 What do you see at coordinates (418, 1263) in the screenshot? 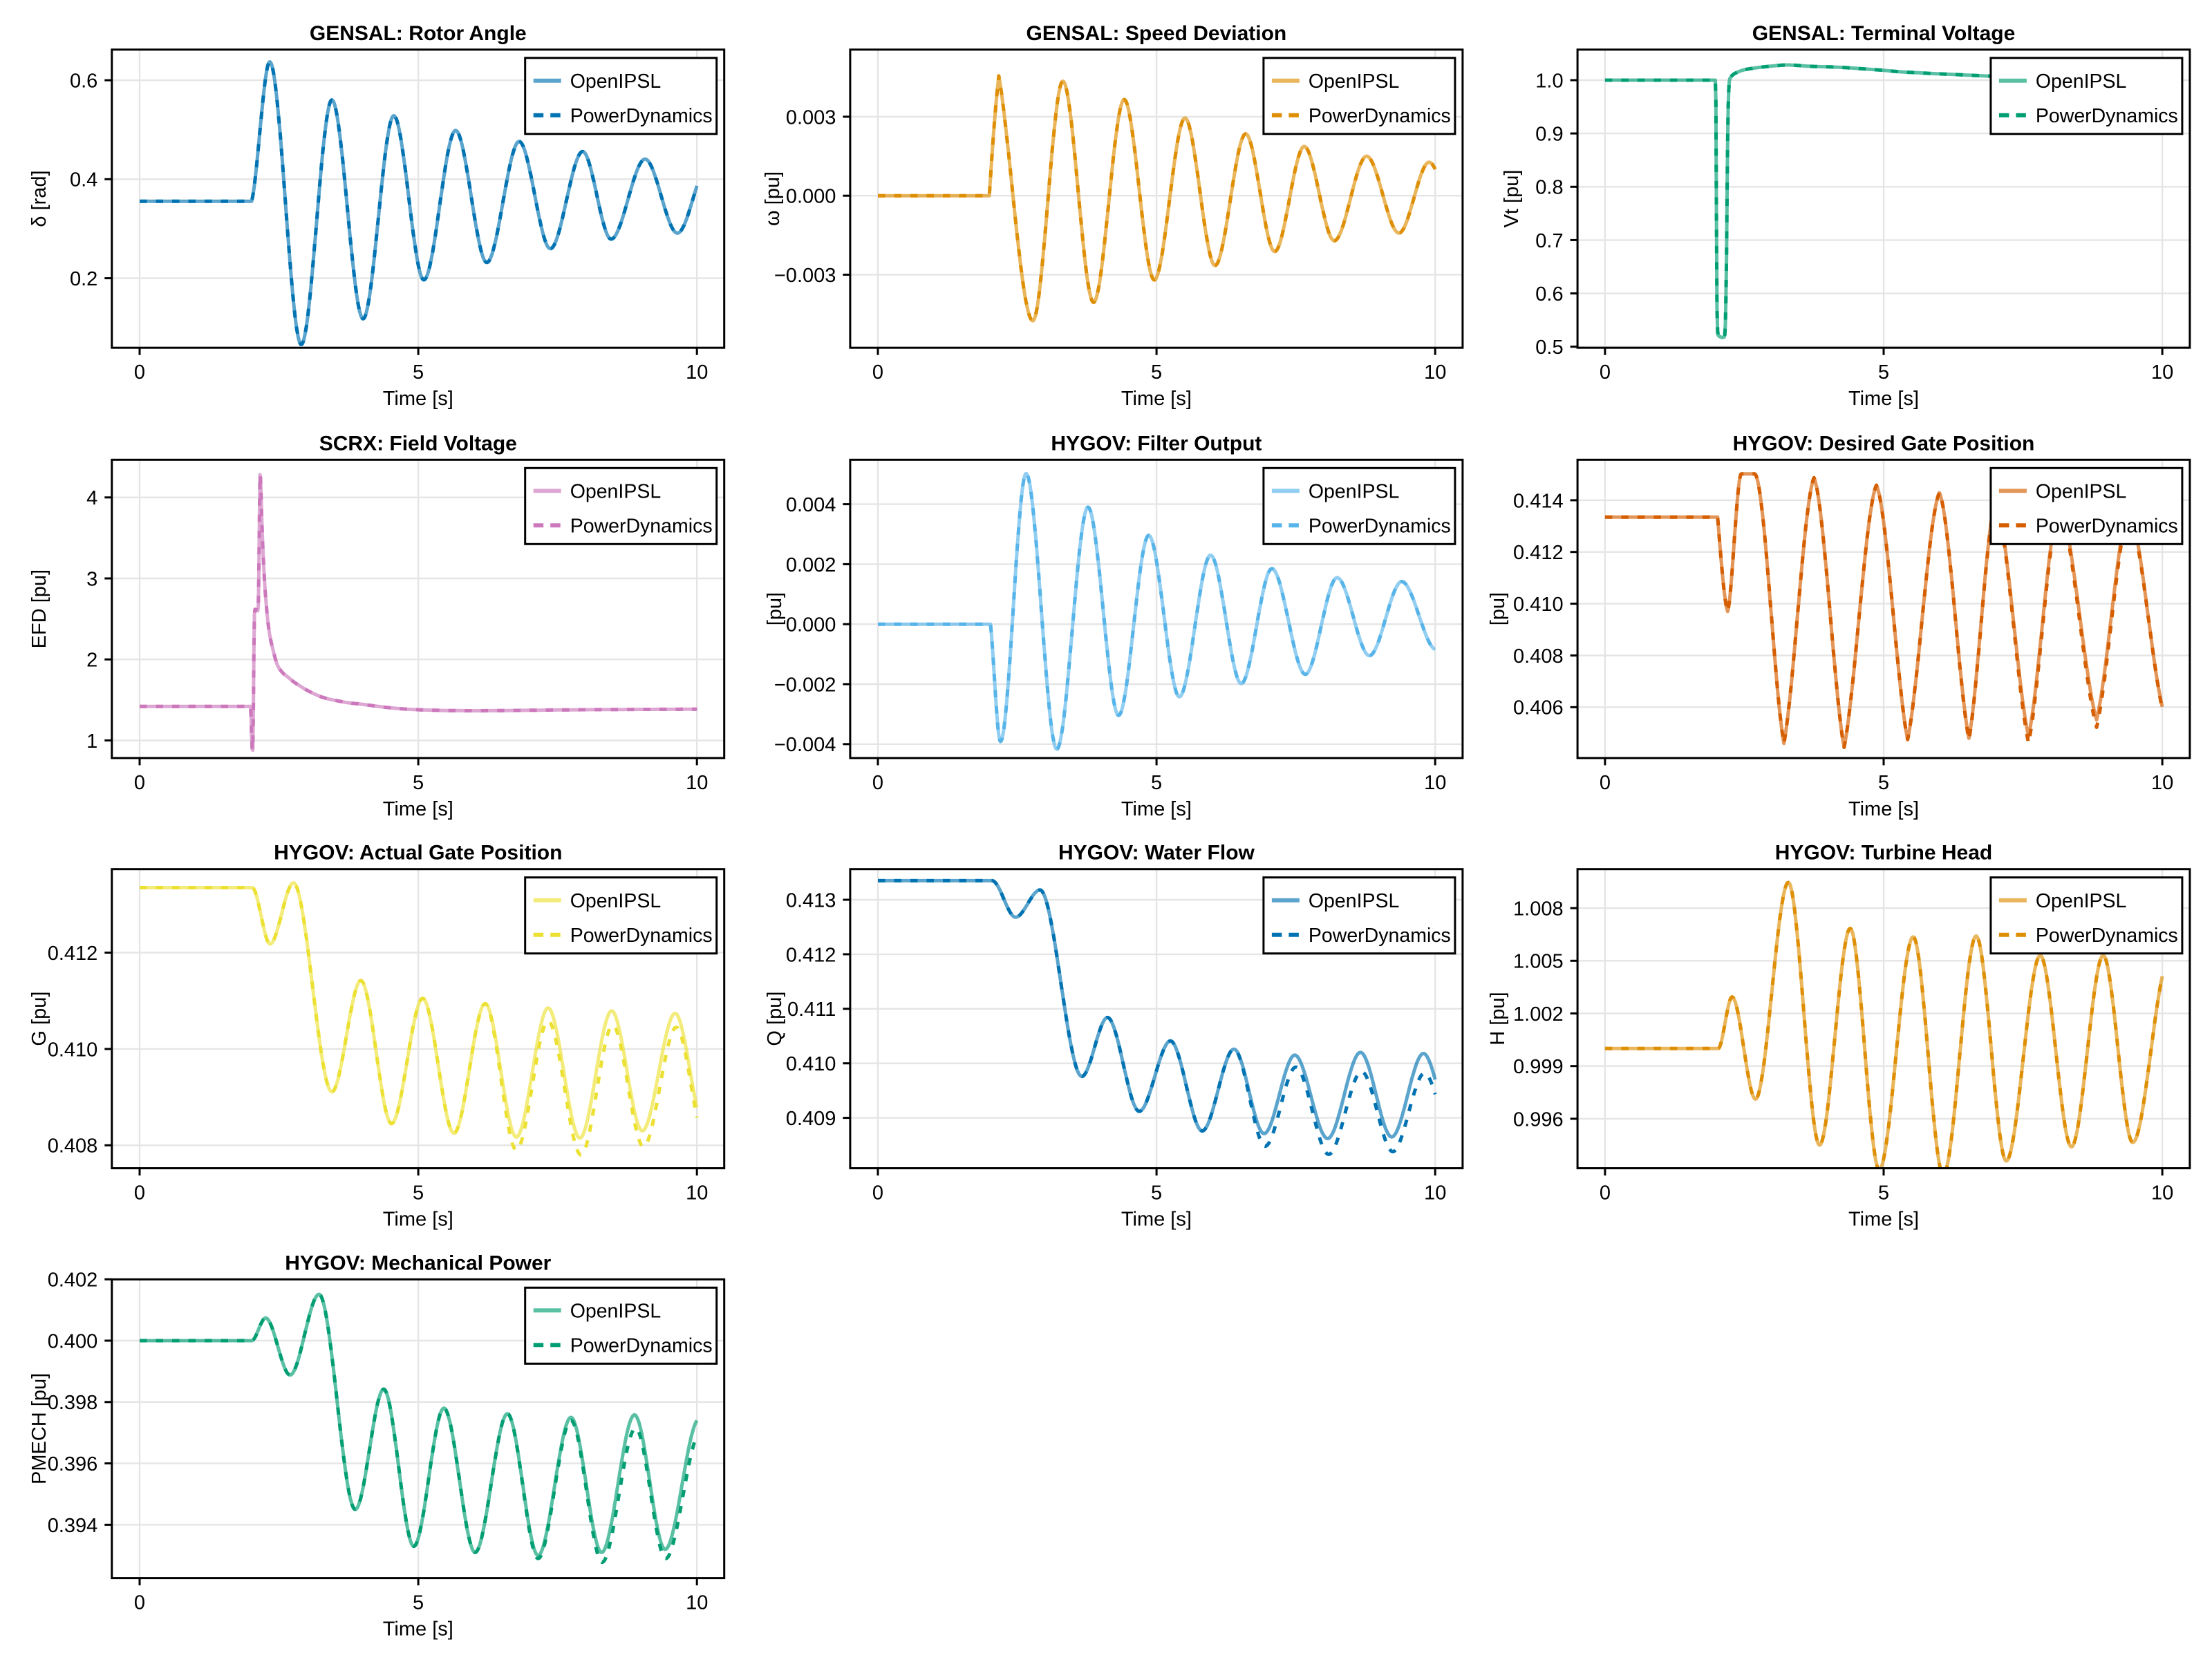
I see `svg-text: HYGOV: Mechanical Power` at bounding box center [418, 1263].